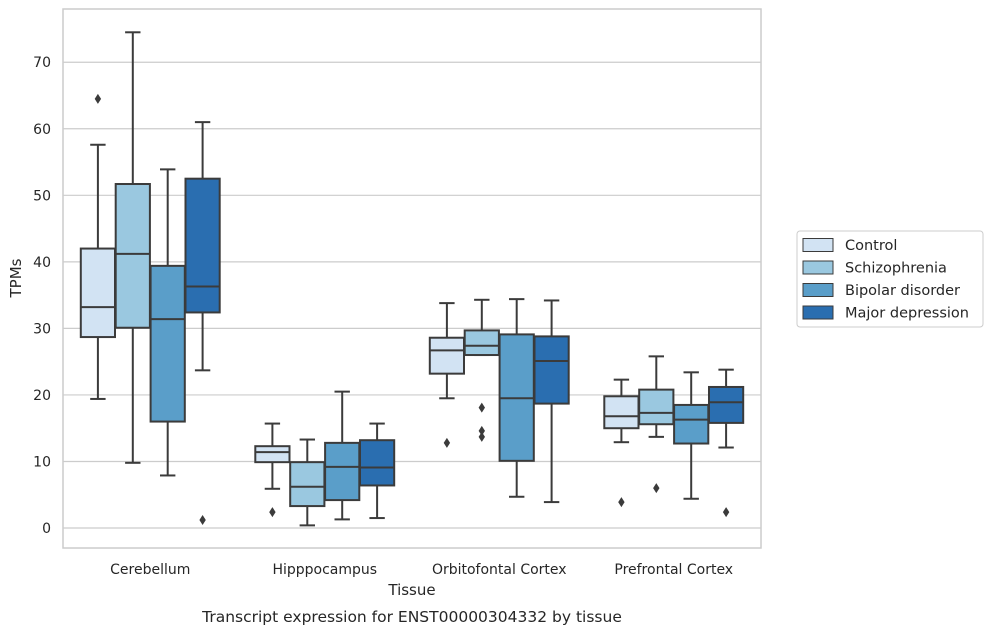 The width and height of the screenshot is (993, 634). I want to click on y-tick-label: 0, so click(46, 529).